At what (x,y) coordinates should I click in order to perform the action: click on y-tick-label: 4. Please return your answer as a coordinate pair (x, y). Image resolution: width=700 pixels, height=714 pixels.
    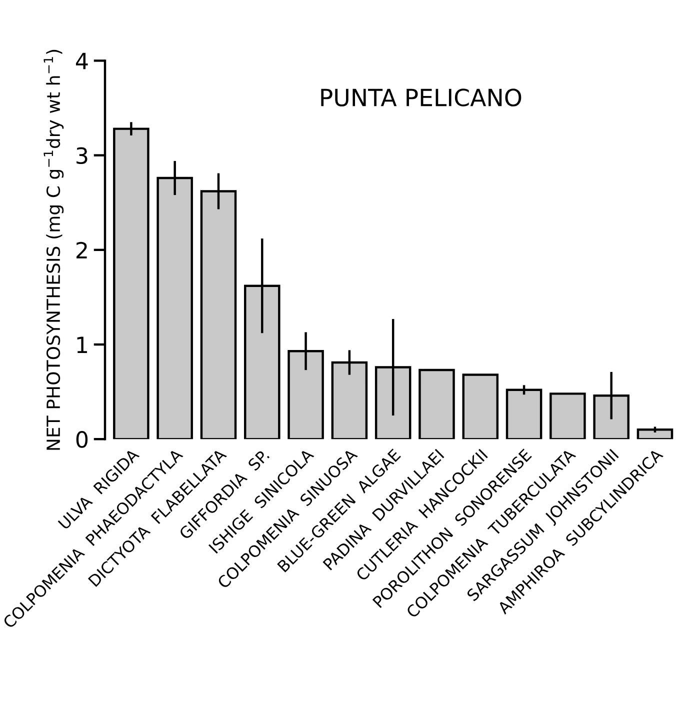
    Looking at the image, I should click on (82, 61).